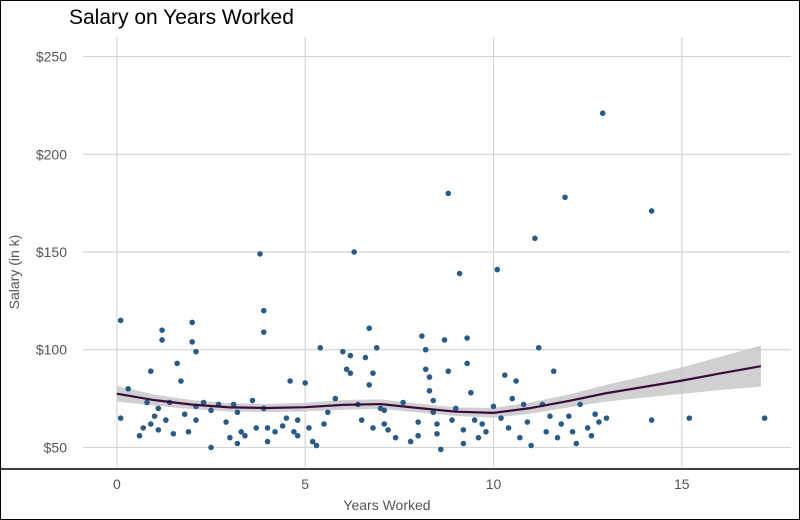  What do you see at coordinates (181, 17) in the screenshot?
I see `chart-title: Salary on Years Worked` at bounding box center [181, 17].